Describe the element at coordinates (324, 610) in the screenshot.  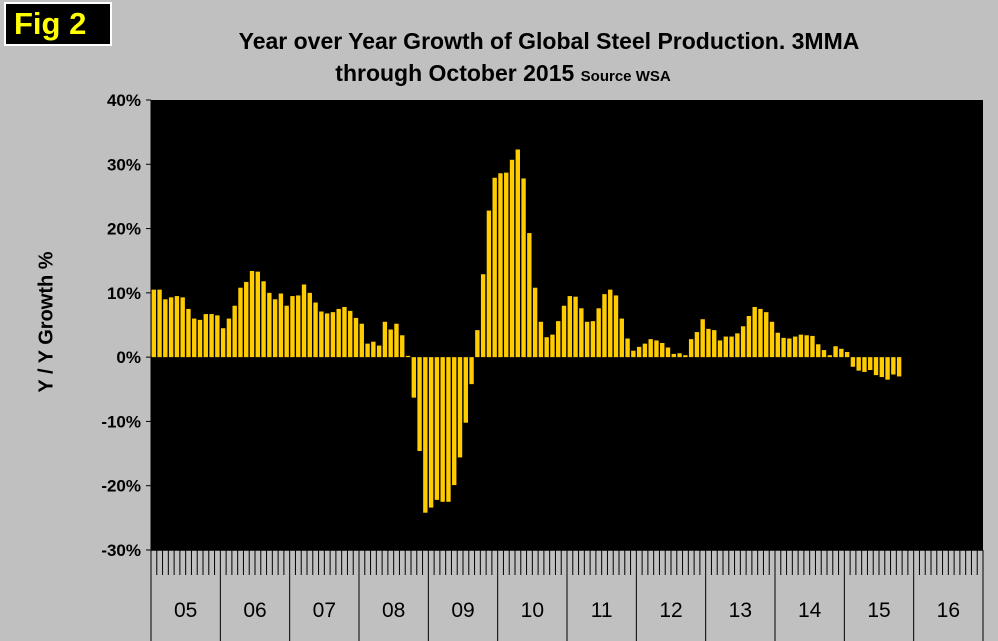
I see `x-tick-label: 07` at that location.